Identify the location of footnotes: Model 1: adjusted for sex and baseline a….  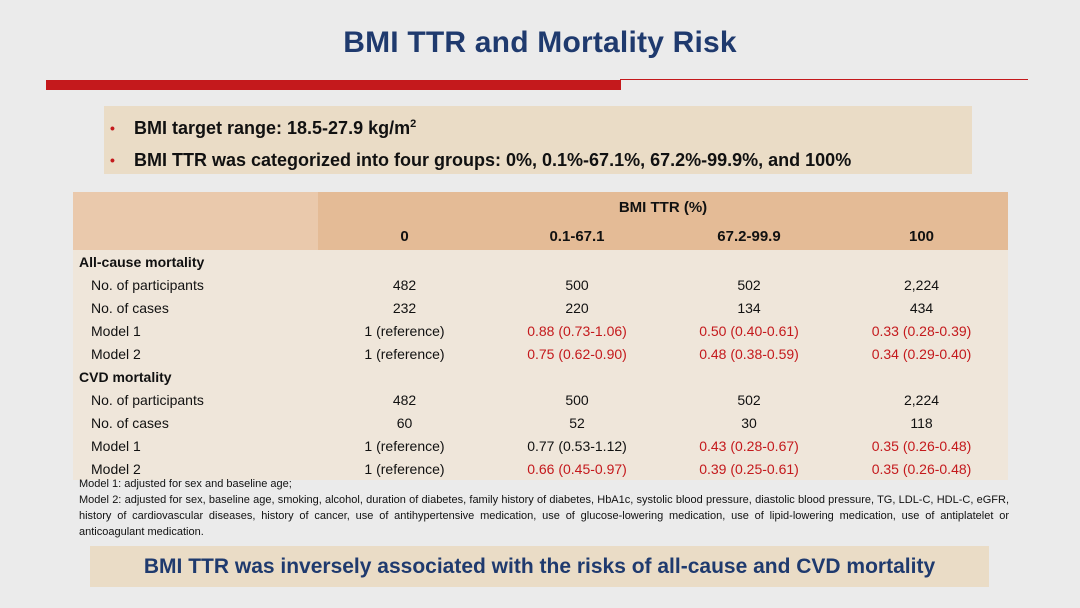
(544, 508).